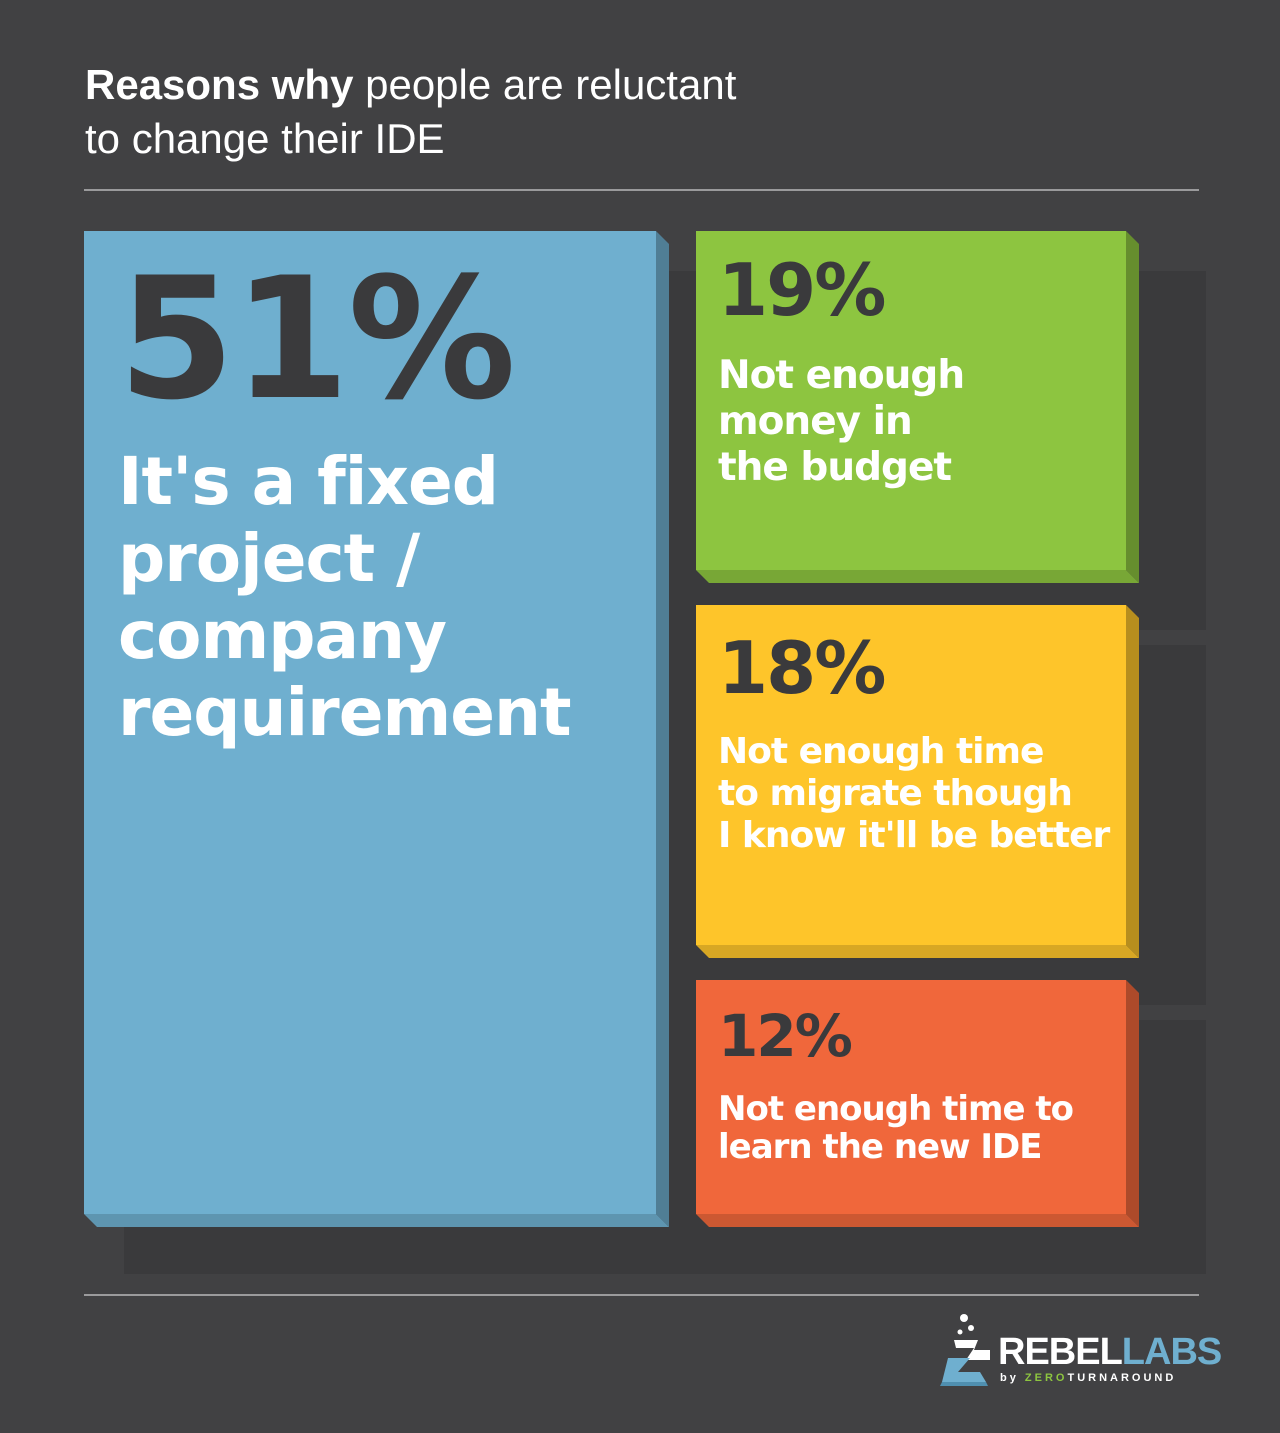  I want to click on logo-tagline: by ZEROTURNAROUND, so click(1088, 1378).